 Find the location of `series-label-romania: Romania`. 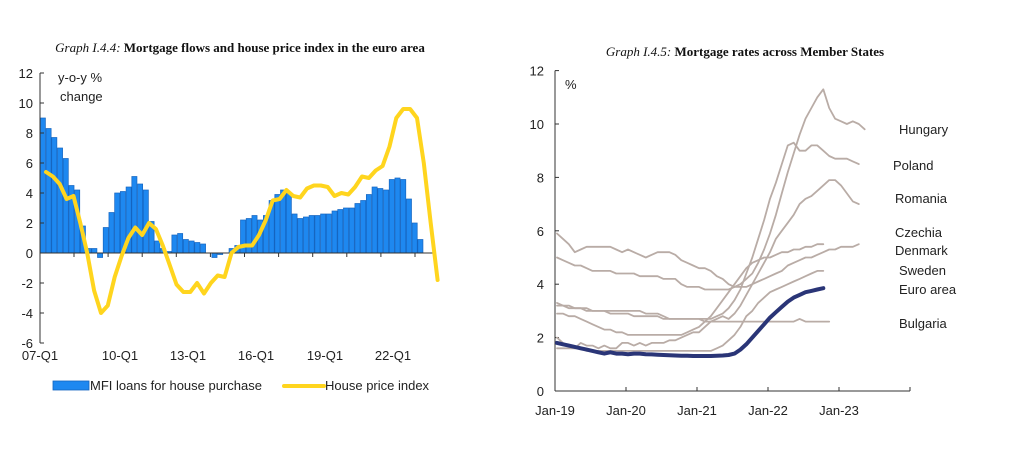

series-label-romania: Romania is located at coordinates (921, 198).